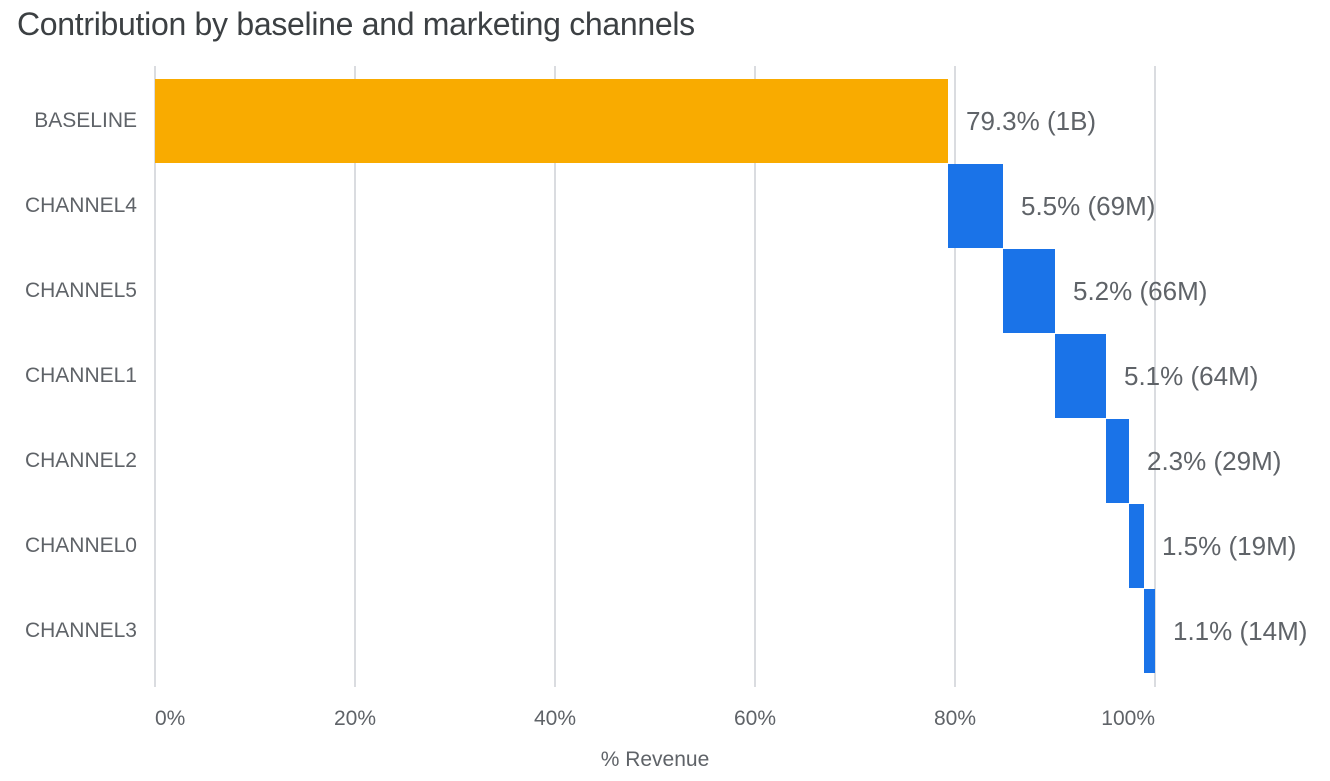 The height and width of the screenshot is (781, 1330). Describe the element at coordinates (975, 206) in the screenshot. I see `bar-channel4` at that location.